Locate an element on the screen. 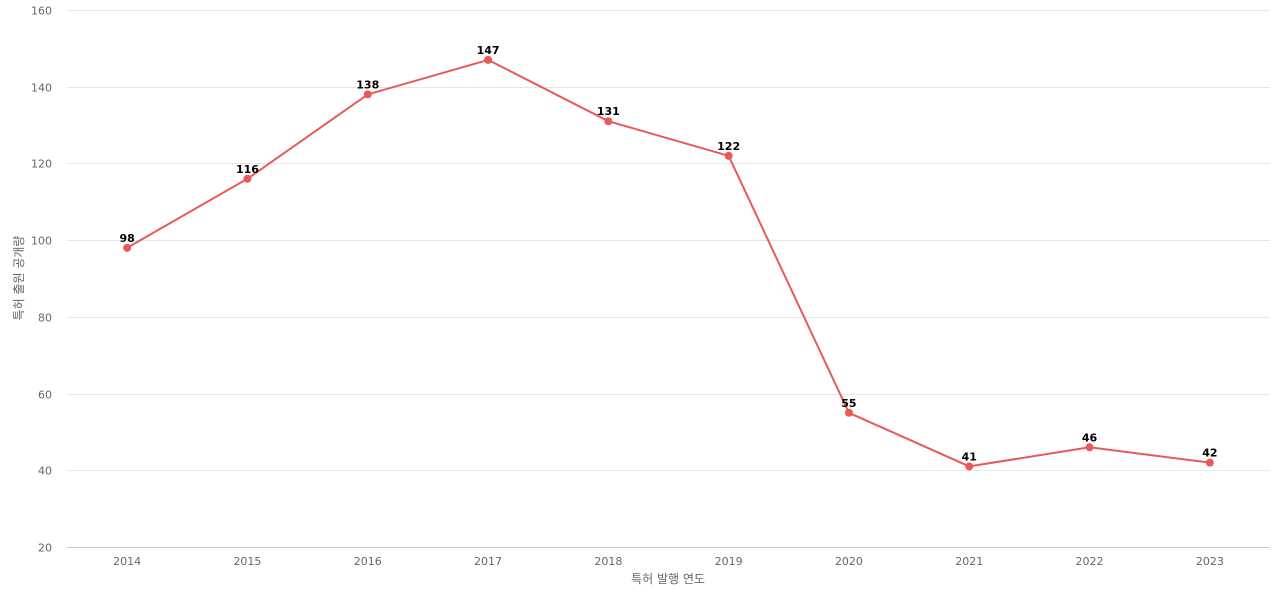 The width and height of the screenshot is (1280, 600). x-tick-label: 2020 is located at coordinates (849, 561).